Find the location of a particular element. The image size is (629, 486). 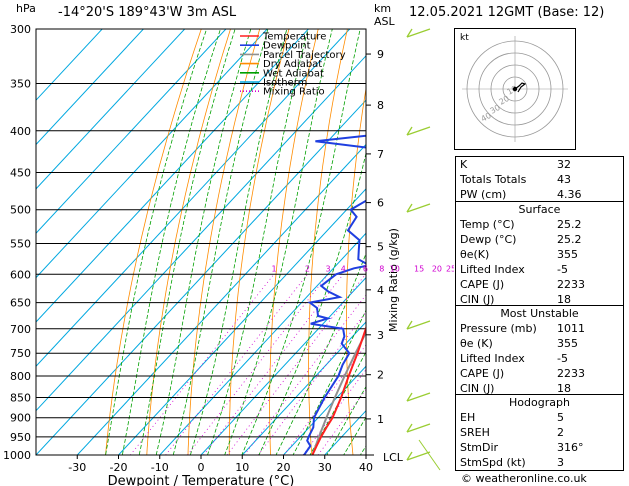

row-value: 43 is located at coordinates (564, 179).